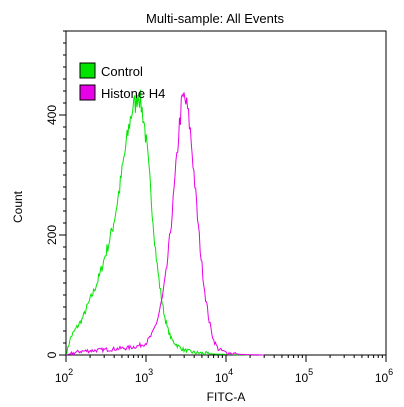 This screenshot has width=404, height=407. What do you see at coordinates (52, 235) in the screenshot?
I see `y-tick-label: 200` at bounding box center [52, 235].